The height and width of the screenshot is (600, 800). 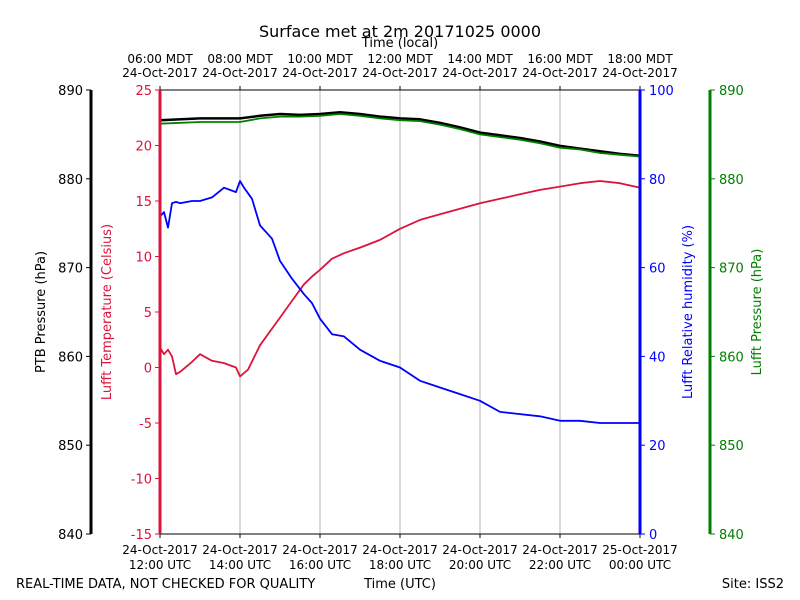 What do you see at coordinates (640, 550) in the screenshot?
I see `utc-tick-date-6: 25-Oct-2017` at bounding box center [640, 550].